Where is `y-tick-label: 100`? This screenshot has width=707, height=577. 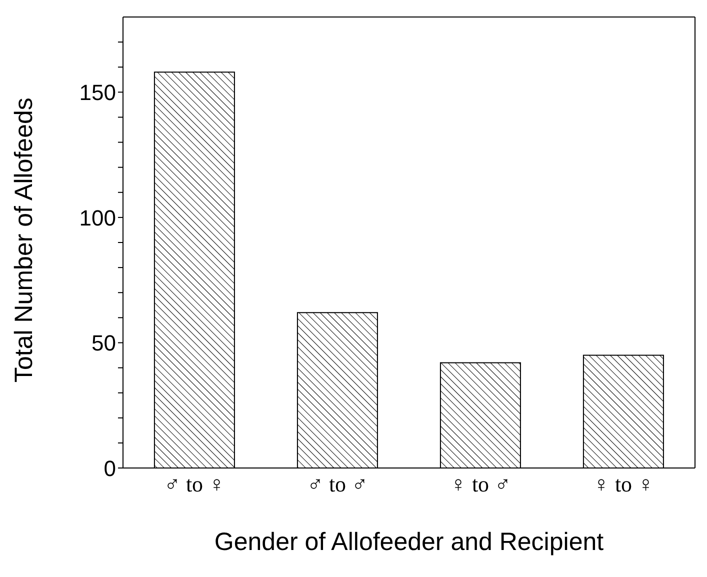 y-tick-label: 100 is located at coordinates (97, 217).